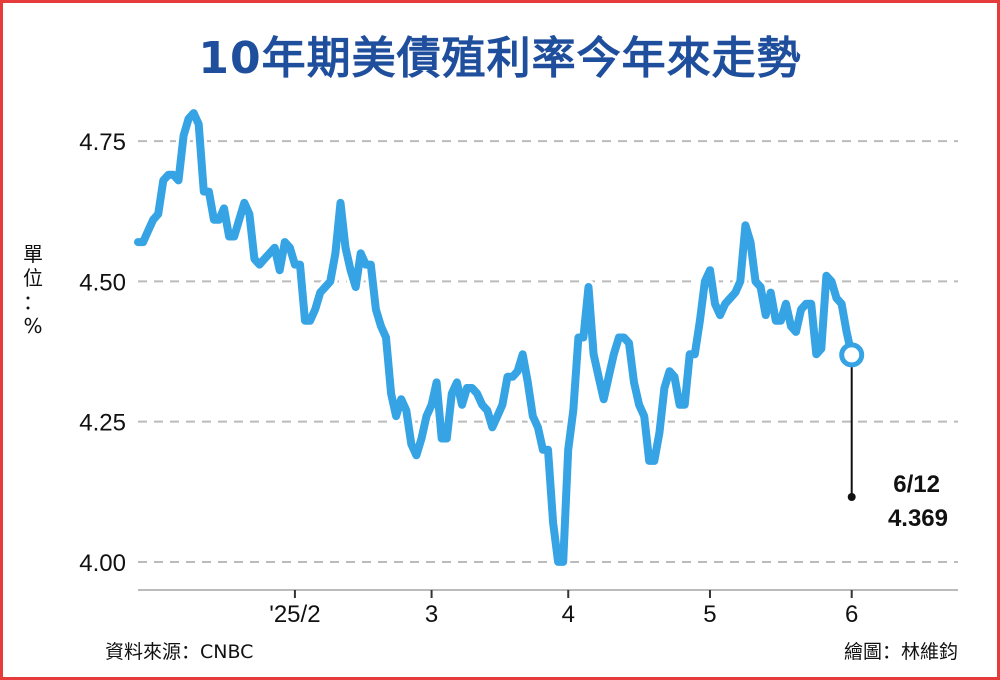  What do you see at coordinates (33, 278) in the screenshot?
I see `unit-char: 位` at bounding box center [33, 278].